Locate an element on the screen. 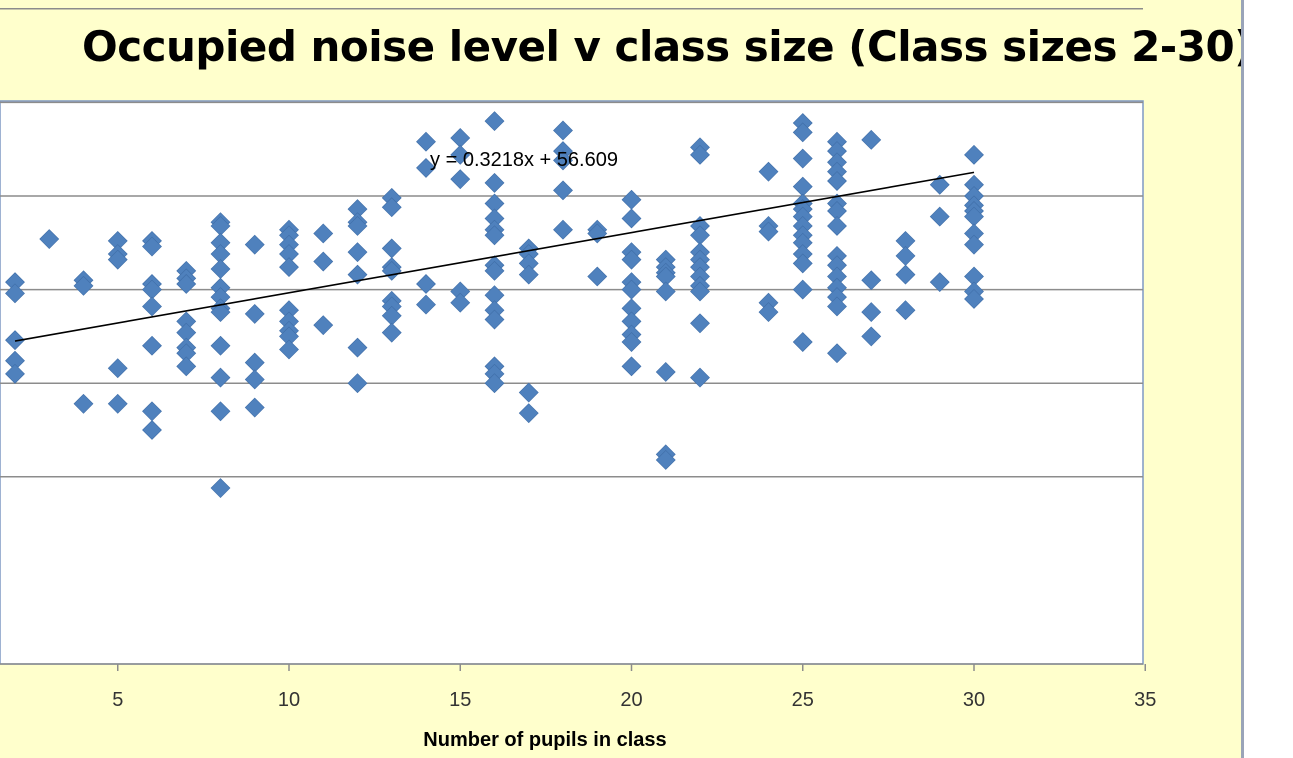 The width and height of the screenshot is (1293, 758). x-tick-label-10: 10 is located at coordinates (289, 700).